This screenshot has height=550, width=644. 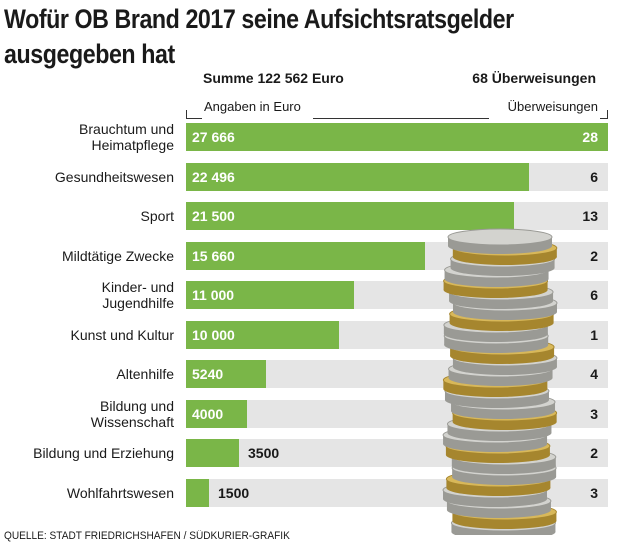 What do you see at coordinates (401, 118) in the screenshot?
I see `amount-unit-rule-right` at bounding box center [401, 118].